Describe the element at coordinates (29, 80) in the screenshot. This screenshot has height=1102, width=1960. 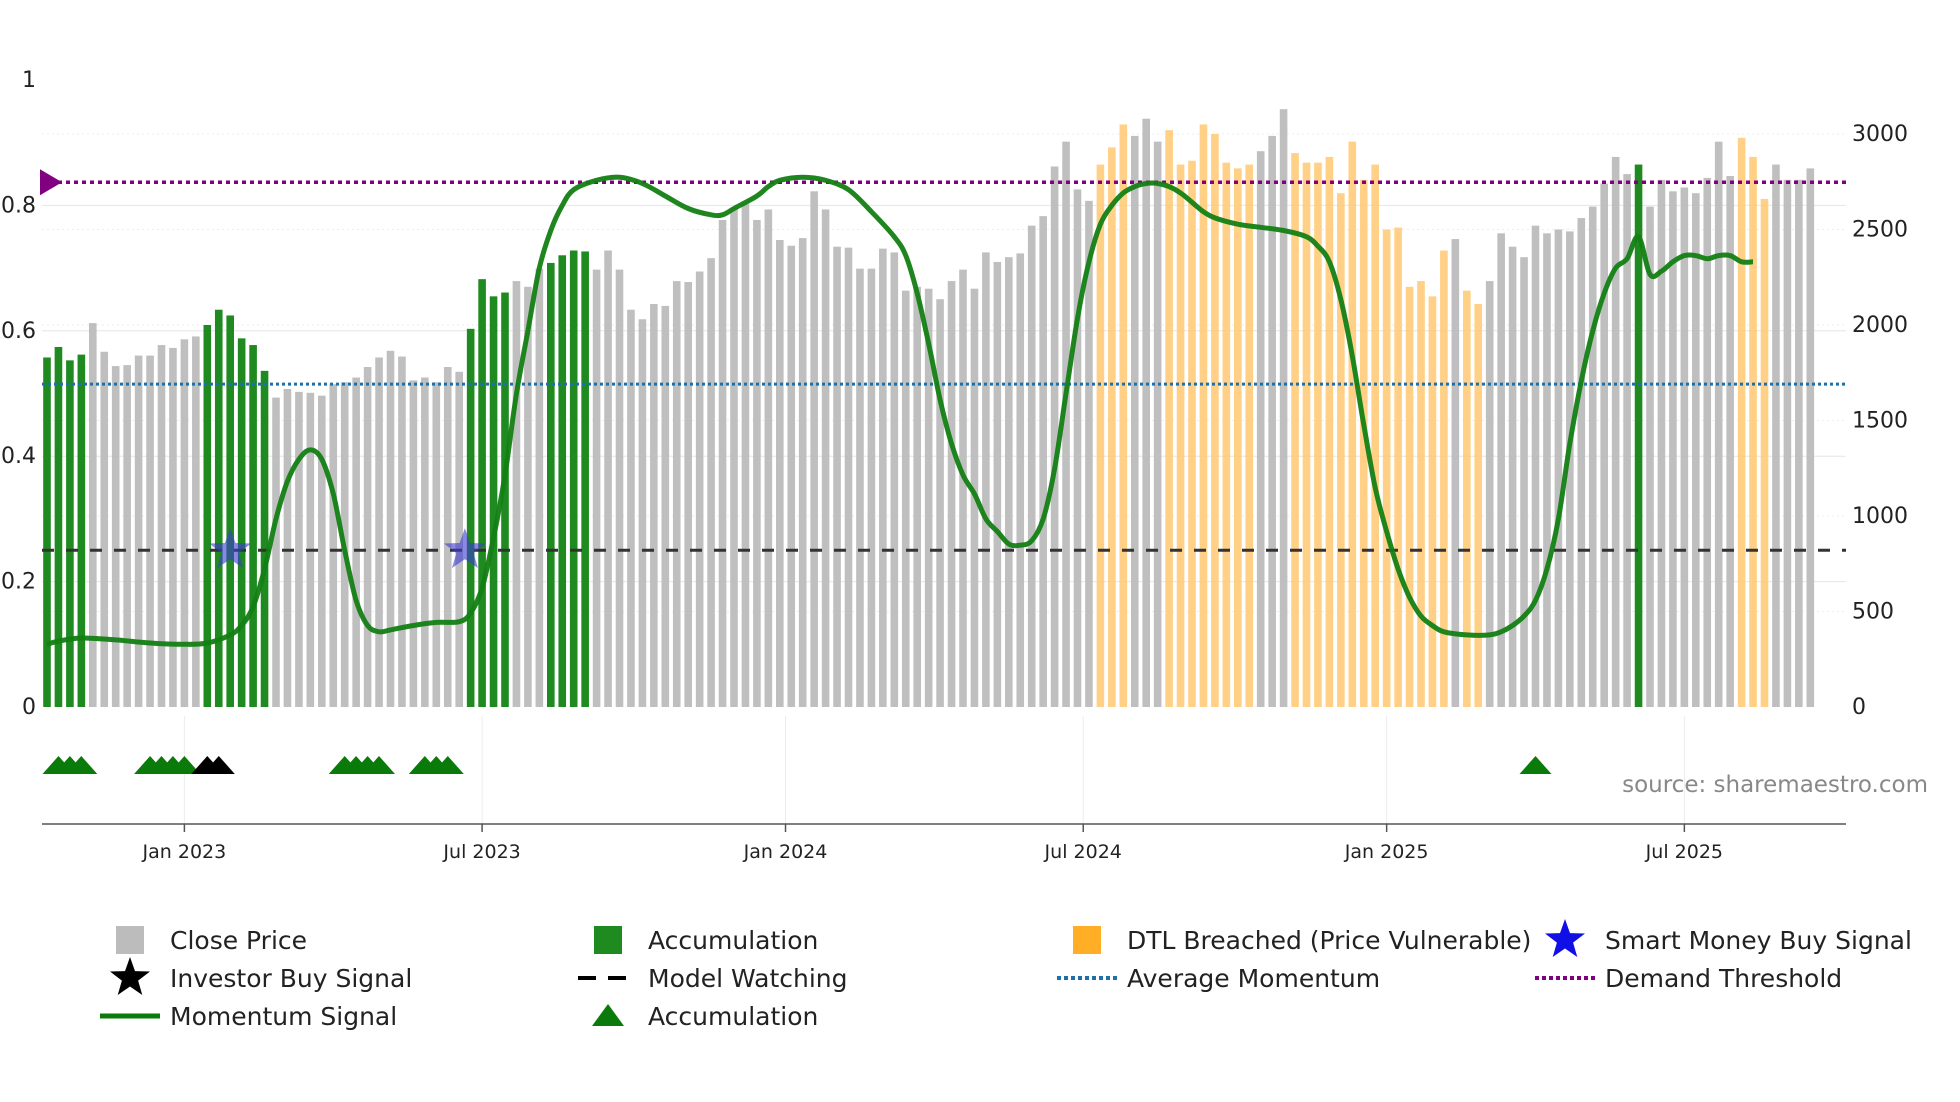
I see `left-tick-label: 1` at that location.